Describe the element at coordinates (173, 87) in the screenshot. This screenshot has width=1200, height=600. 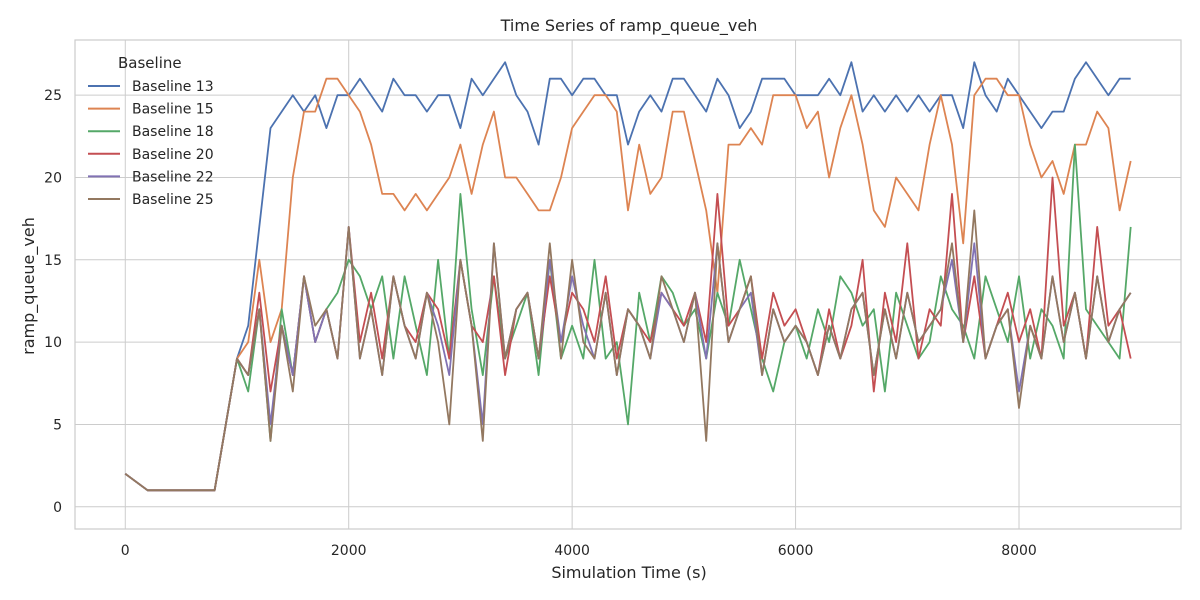
I see `legend-label: Baseline 13` at that location.